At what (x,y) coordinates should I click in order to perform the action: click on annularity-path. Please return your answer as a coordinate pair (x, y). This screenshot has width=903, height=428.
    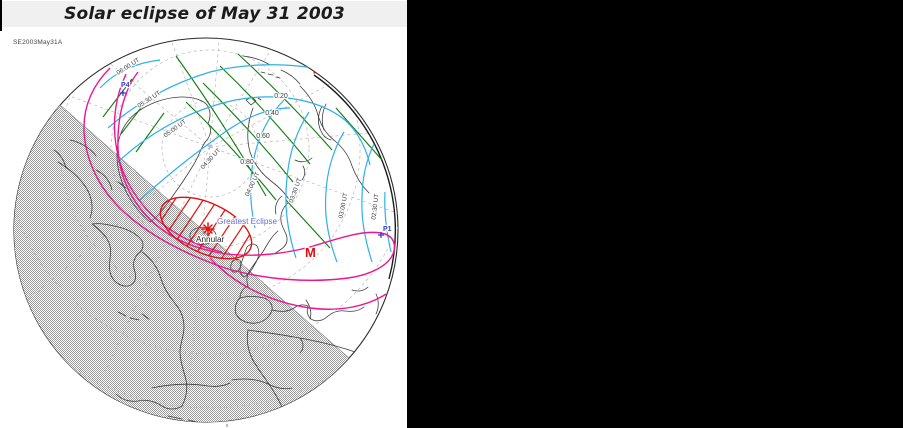
    Looking at the image, I should click on (205, 228).